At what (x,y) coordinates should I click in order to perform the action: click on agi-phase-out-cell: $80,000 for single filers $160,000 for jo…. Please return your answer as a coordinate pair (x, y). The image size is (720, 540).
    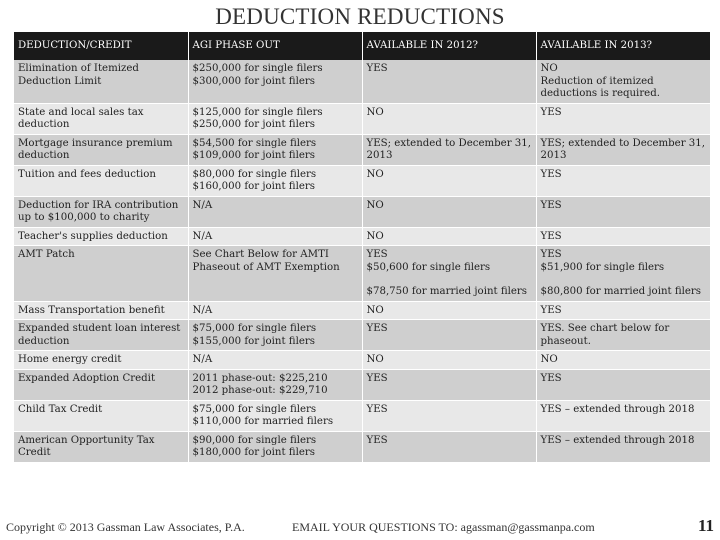
    Looking at the image, I should click on (275, 181).